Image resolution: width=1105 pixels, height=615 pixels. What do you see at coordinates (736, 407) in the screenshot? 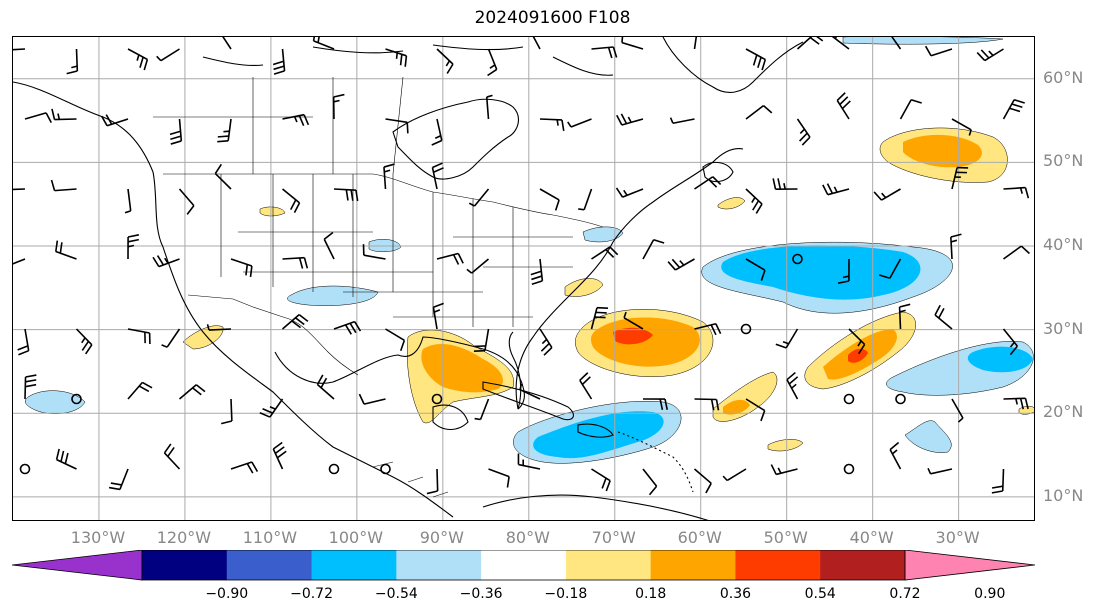
I see `anomaly-positive-west-africa-orange` at bounding box center [736, 407].